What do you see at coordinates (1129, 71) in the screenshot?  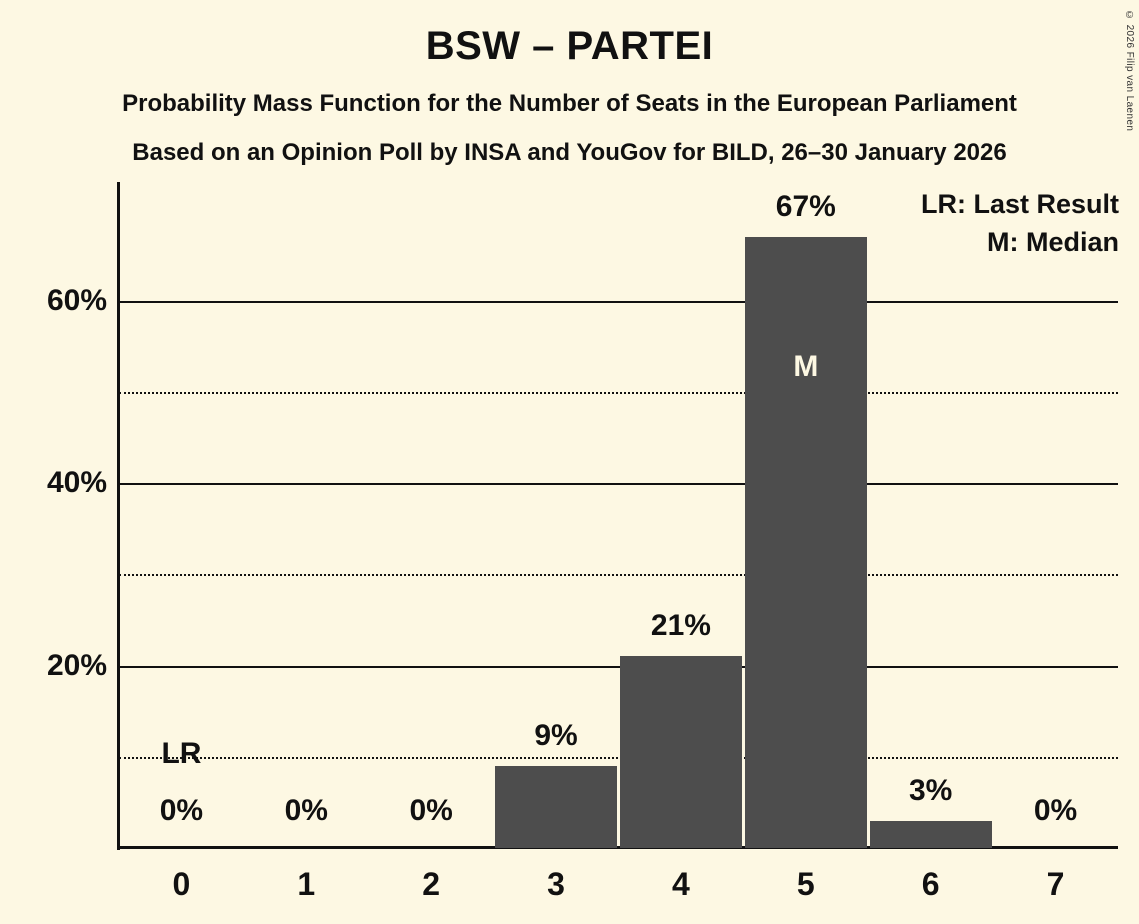 I see `copyright-notice: © 2026 Filip van Laenen` at bounding box center [1129, 71].